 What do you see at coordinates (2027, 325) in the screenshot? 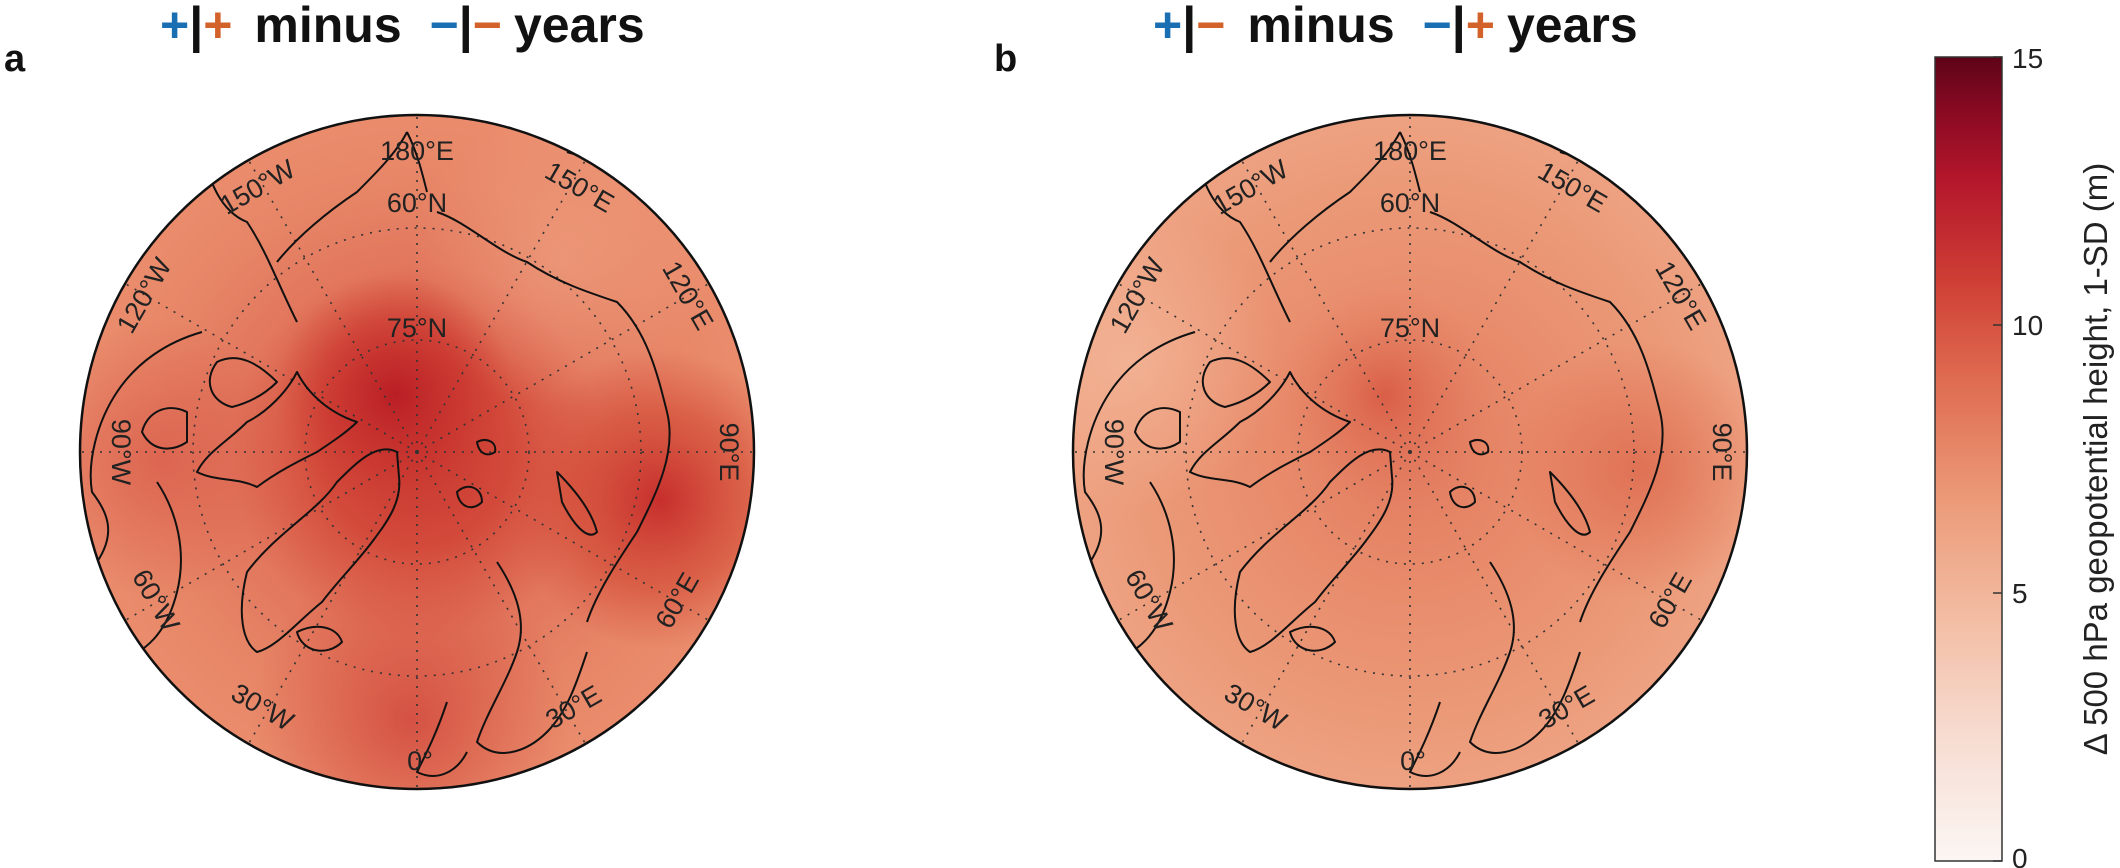
I see `colorbar-tick-label: 10` at bounding box center [2027, 325].